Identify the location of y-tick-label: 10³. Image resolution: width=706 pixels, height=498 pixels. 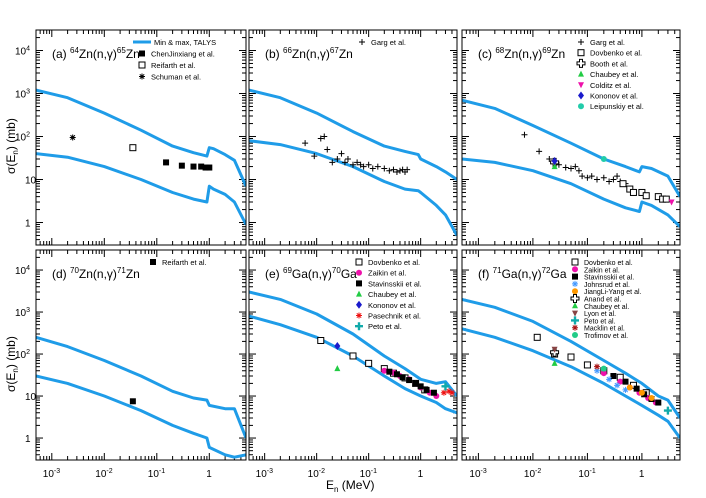
(22, 95).